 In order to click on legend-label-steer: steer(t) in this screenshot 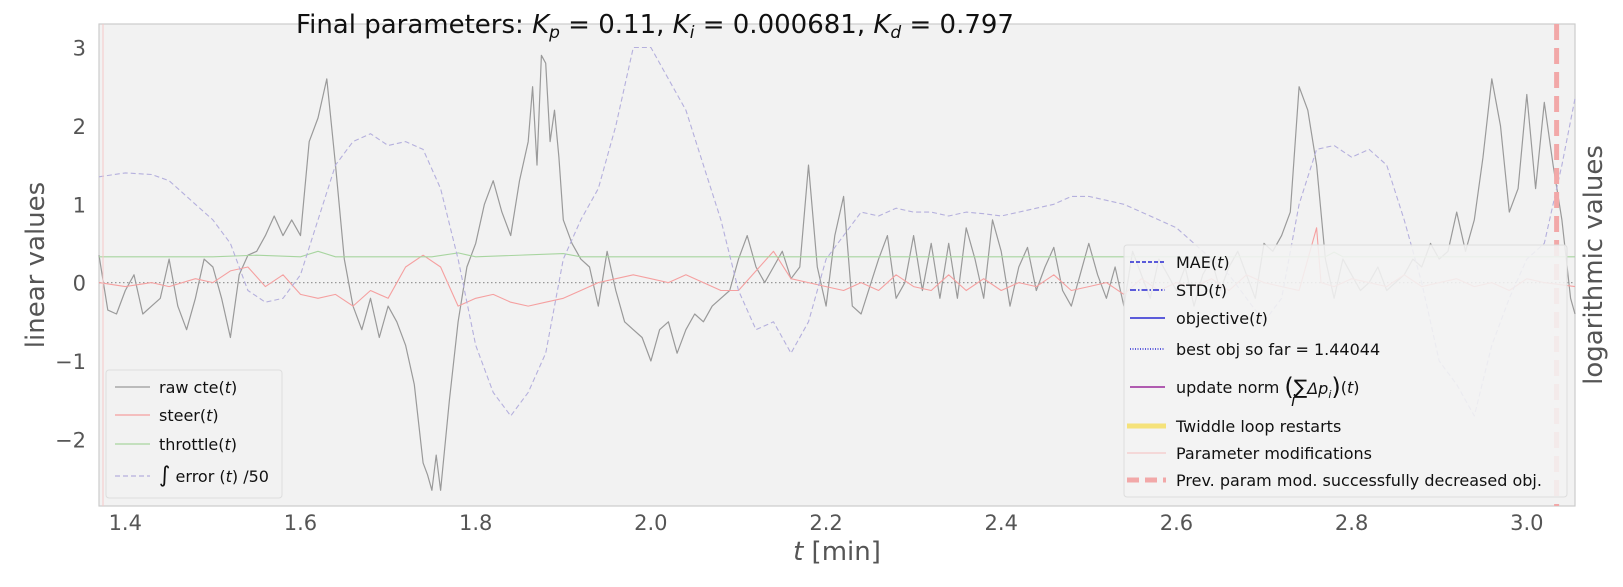, I will do `click(189, 415)`.